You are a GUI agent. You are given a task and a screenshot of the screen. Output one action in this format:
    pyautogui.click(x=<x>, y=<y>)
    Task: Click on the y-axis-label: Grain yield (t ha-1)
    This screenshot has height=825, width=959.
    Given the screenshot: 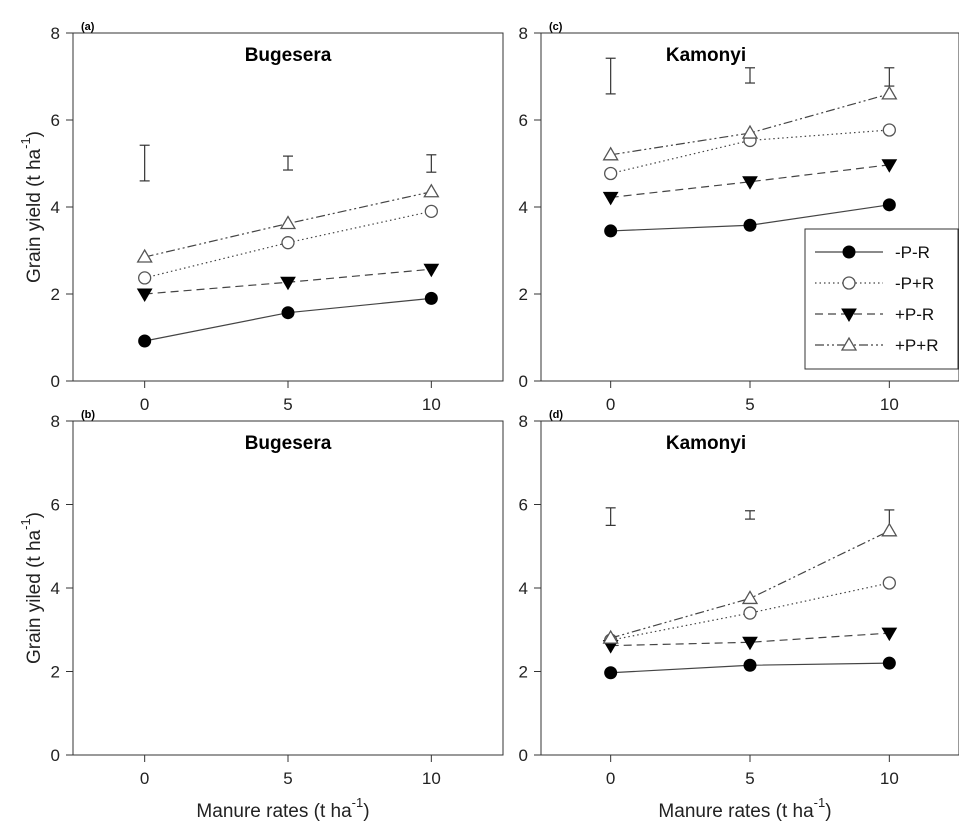 What is the action you would take?
    pyautogui.click(x=31, y=207)
    